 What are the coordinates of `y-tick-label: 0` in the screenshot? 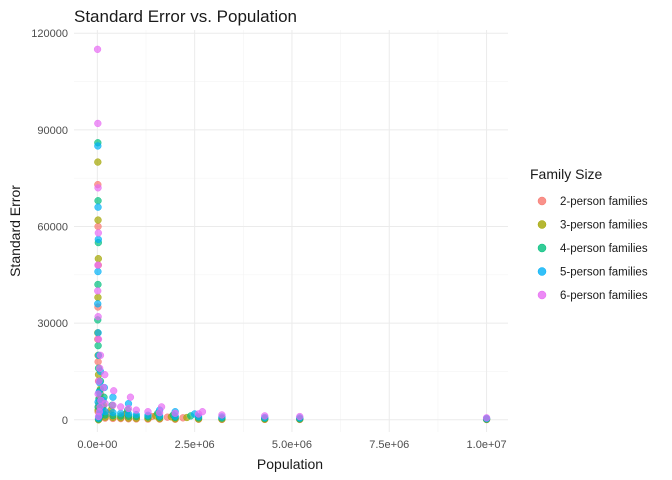 It's located at (65, 421).